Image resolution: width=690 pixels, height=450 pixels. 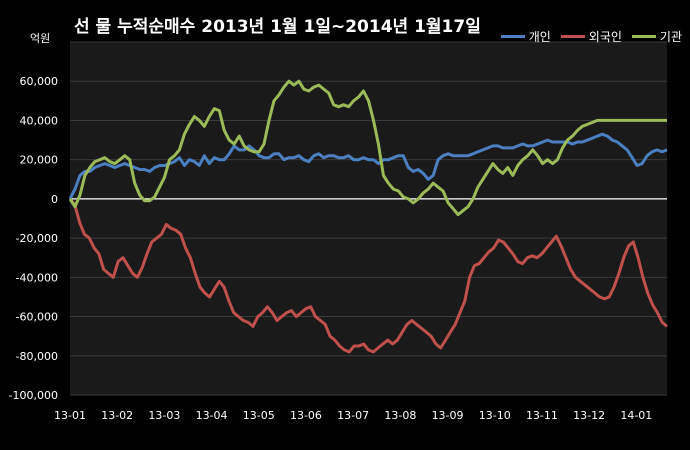 I want to click on y-tick-label: -100,000, so click(x=33, y=395).